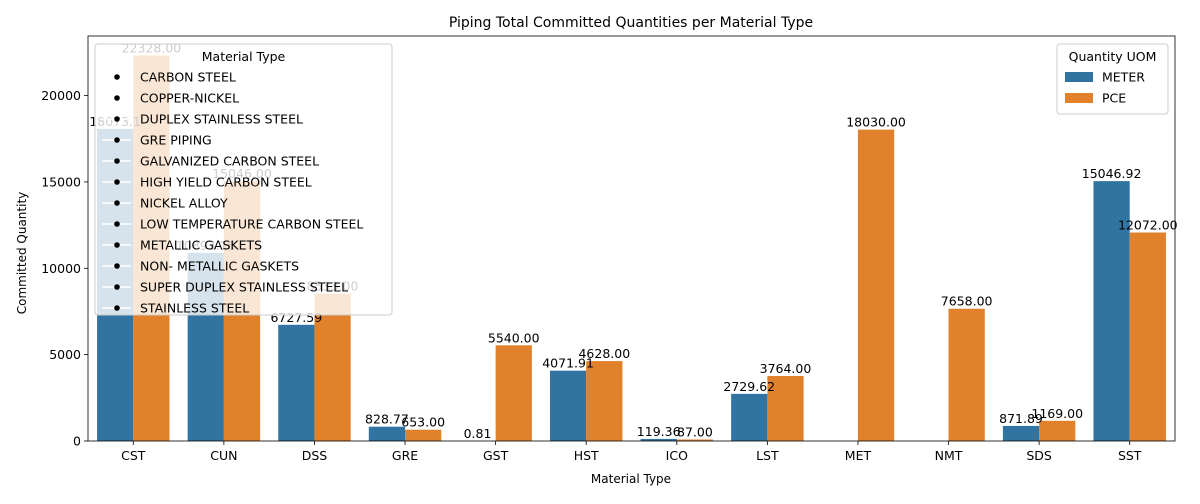  What do you see at coordinates (244, 287) in the screenshot?
I see `material-legend-entry: SUPER DUPLEX STAINLESS STEEL` at bounding box center [244, 287].